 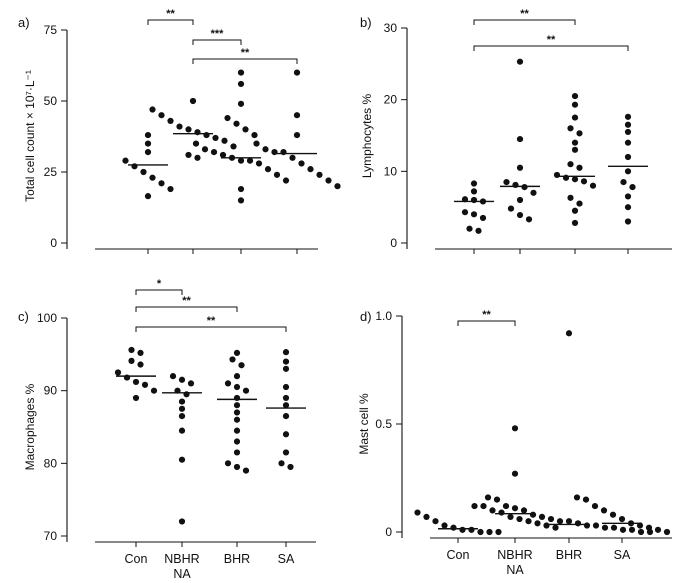 What do you see at coordinates (30, 136) in the screenshot?
I see `y-axis-label: Total cell count × 10⁷·L⁻¹` at bounding box center [30, 136].